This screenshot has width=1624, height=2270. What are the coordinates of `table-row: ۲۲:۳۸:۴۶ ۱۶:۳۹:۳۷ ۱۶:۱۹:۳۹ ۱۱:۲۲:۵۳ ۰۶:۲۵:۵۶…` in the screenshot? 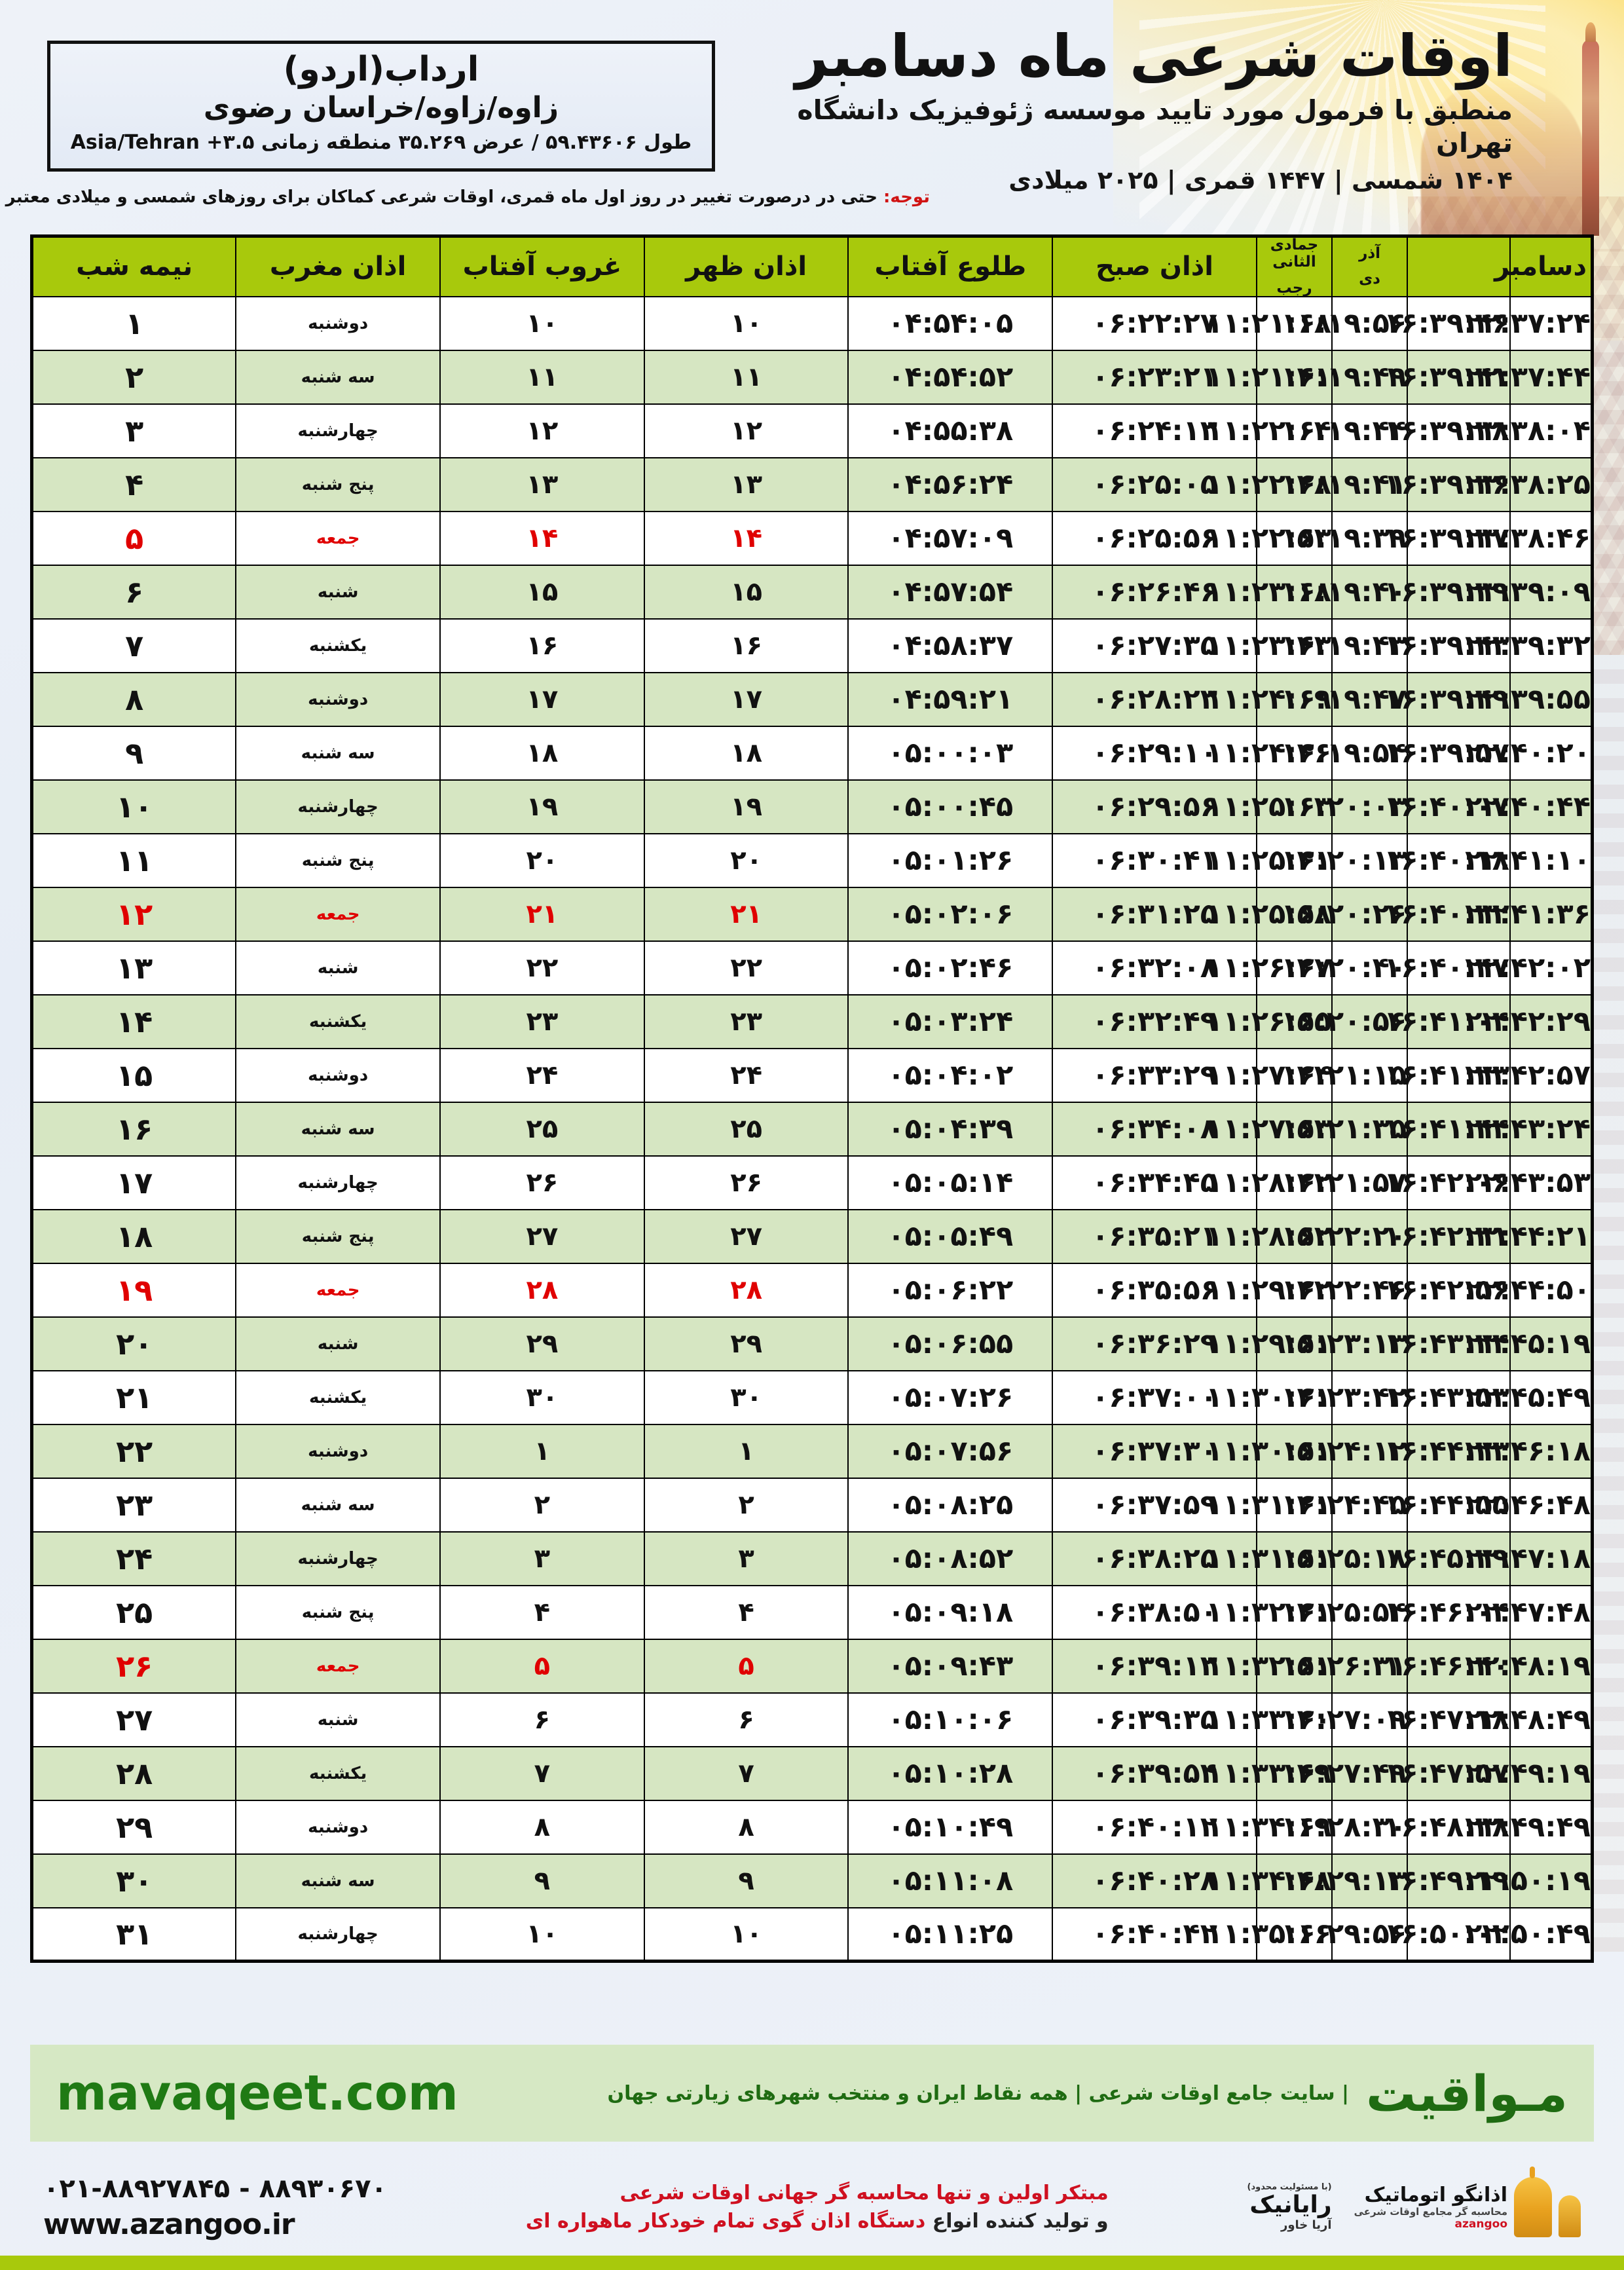 It's located at (812, 538).